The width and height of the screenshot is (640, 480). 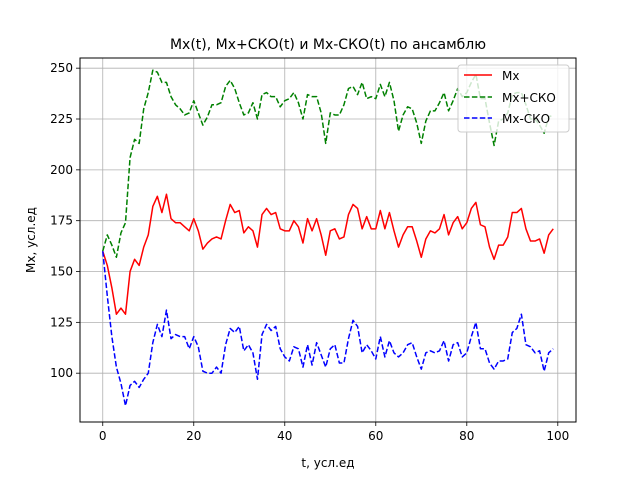 What do you see at coordinates (193, 436) in the screenshot?
I see `x-tick-label: 20` at bounding box center [193, 436].